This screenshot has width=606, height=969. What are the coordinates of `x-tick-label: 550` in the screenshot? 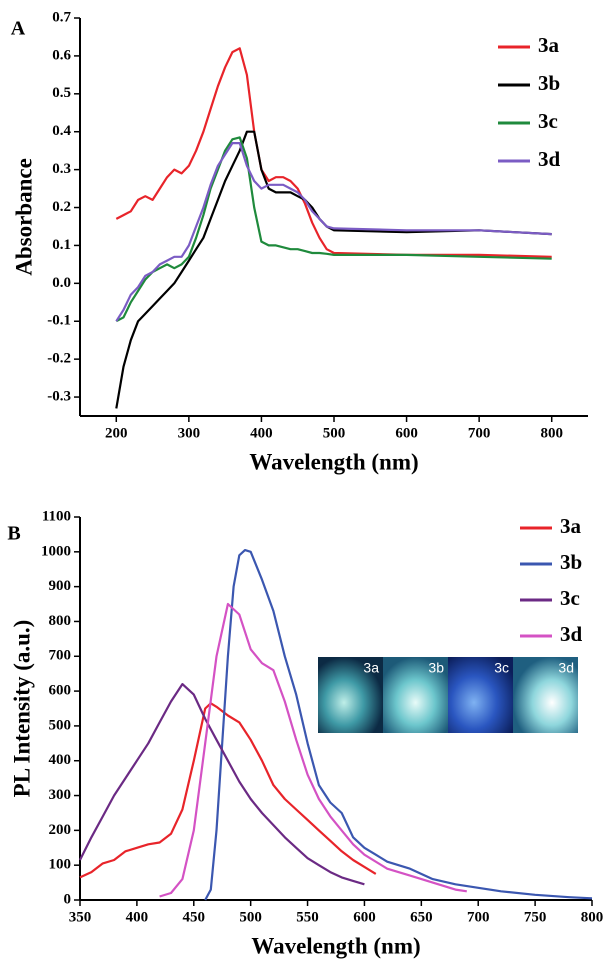 It's located at (307, 917).